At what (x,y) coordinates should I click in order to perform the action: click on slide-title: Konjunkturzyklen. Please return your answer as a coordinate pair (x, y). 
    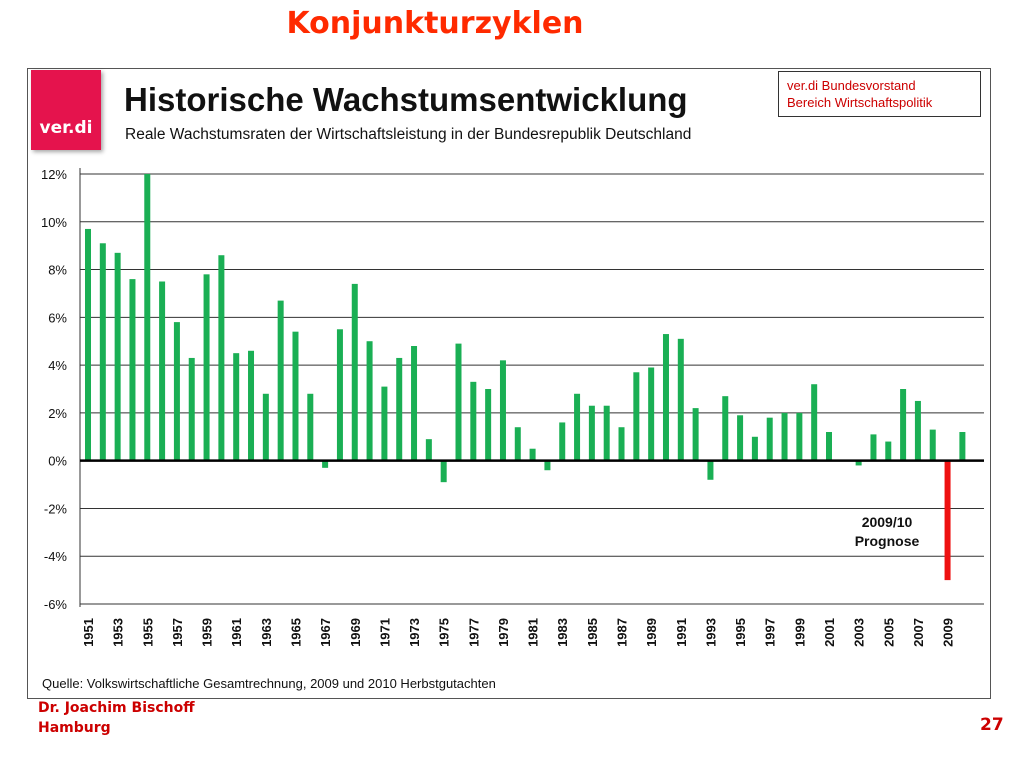
    Looking at the image, I should click on (435, 23).